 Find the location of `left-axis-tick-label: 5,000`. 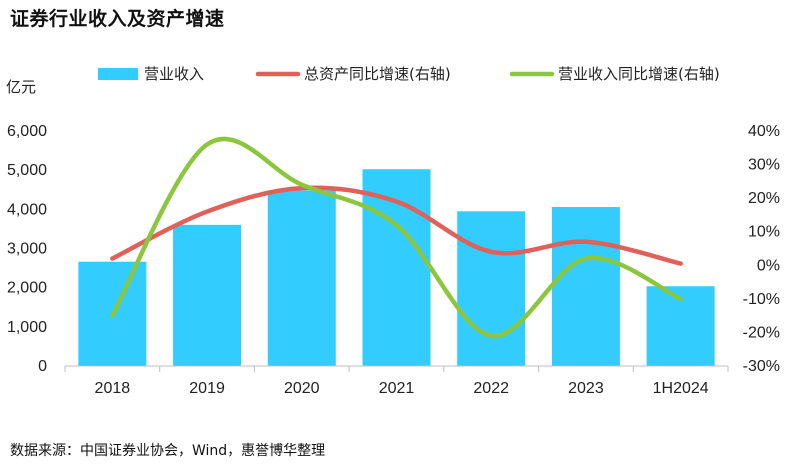

left-axis-tick-label: 5,000 is located at coordinates (27, 170).